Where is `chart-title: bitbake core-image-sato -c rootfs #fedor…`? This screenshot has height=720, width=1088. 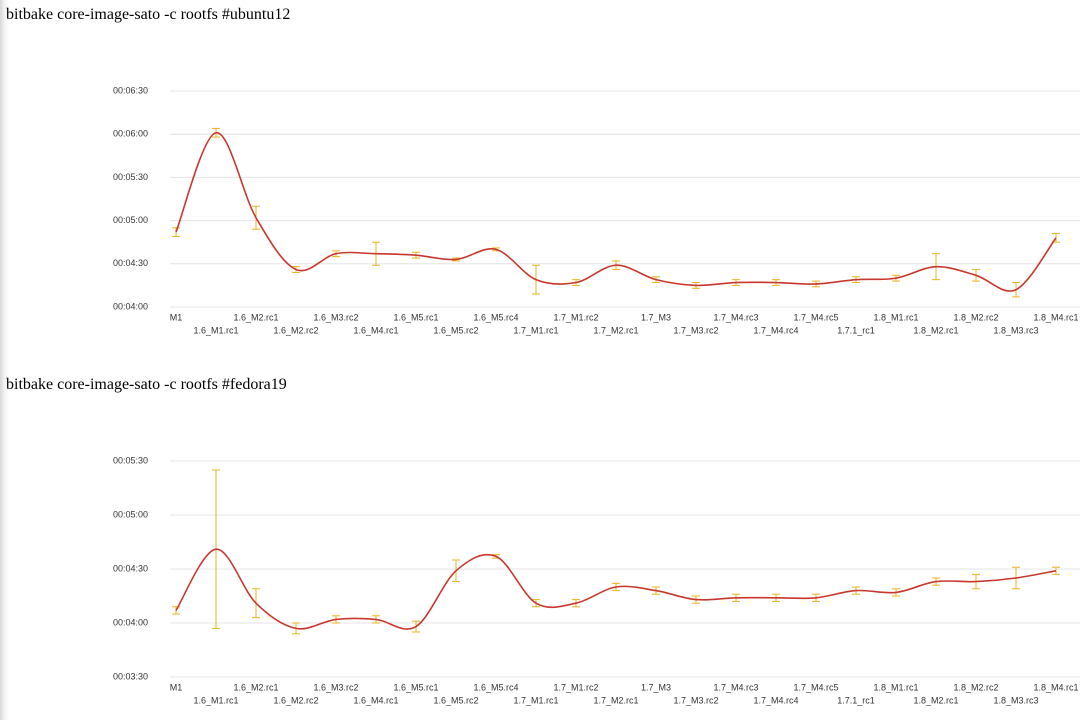 chart-title: bitbake core-image-sato -c rootfs #fedor… is located at coordinates (146, 384).